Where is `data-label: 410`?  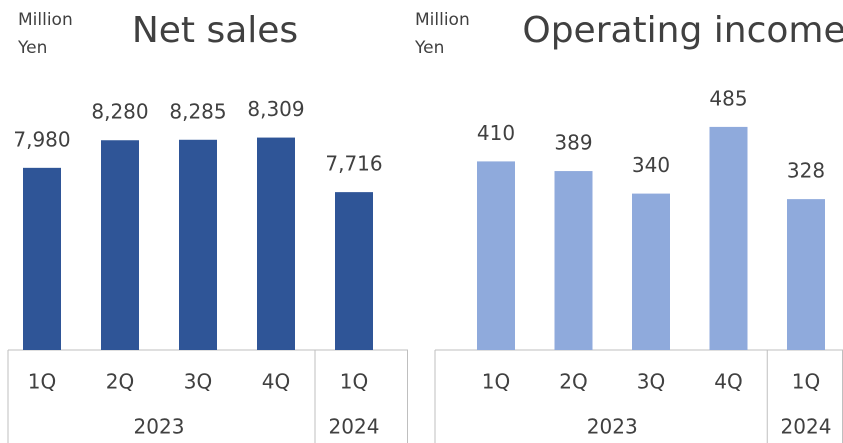
data-label: 410 is located at coordinates (496, 133).